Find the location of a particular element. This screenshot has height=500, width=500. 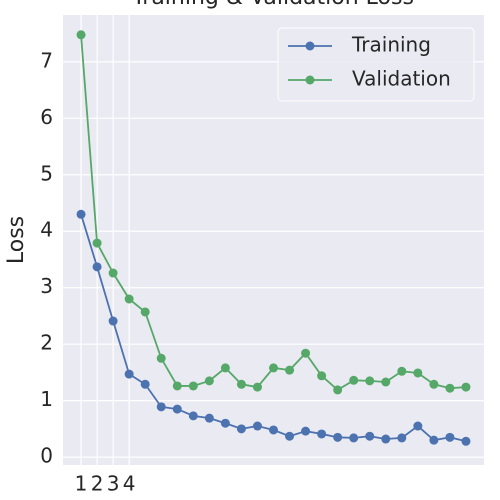

x-tick-label: 4 is located at coordinates (129, 484).